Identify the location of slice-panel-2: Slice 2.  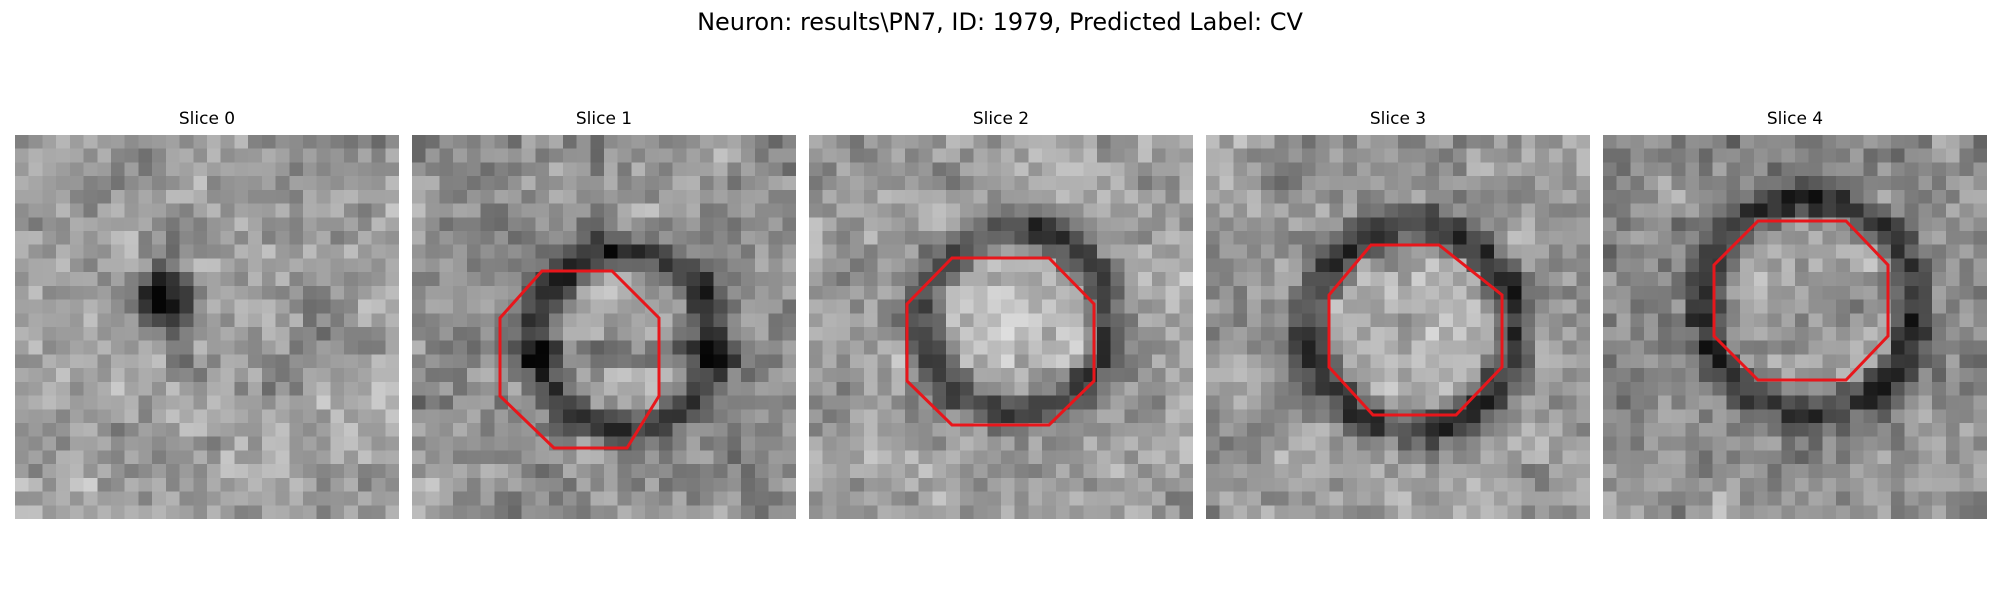
(1001, 313).